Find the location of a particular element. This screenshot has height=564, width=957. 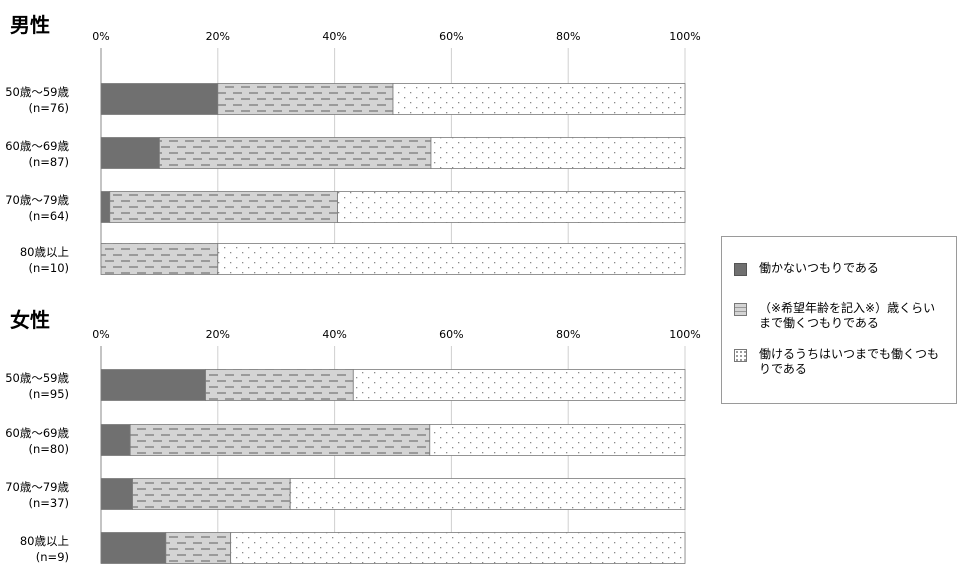

legend-swatch-dashes is located at coordinates (740, 309).